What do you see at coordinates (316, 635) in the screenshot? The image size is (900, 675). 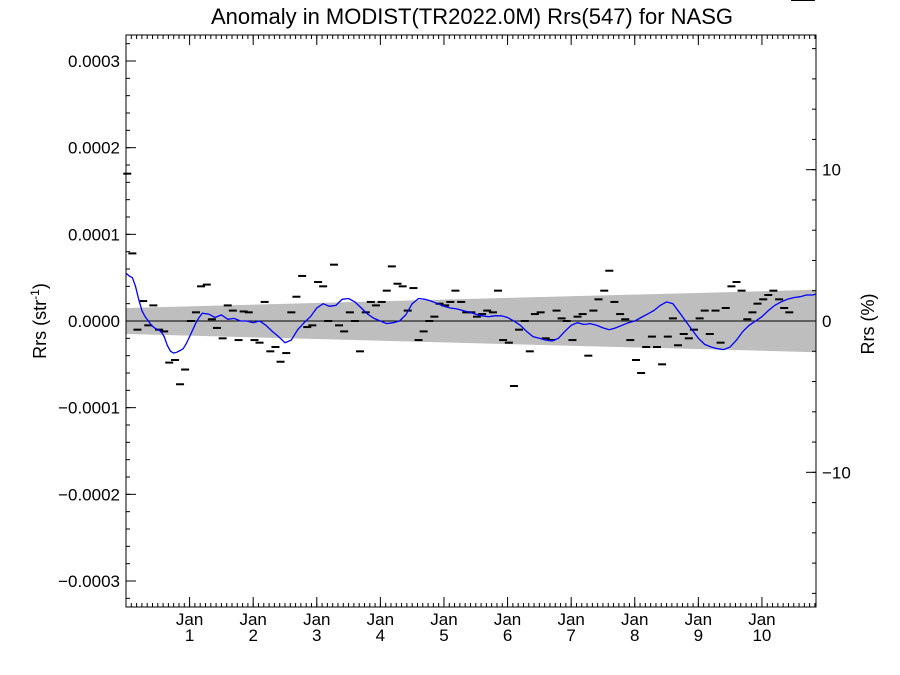 I see `x-tick-label: 3` at bounding box center [316, 635].